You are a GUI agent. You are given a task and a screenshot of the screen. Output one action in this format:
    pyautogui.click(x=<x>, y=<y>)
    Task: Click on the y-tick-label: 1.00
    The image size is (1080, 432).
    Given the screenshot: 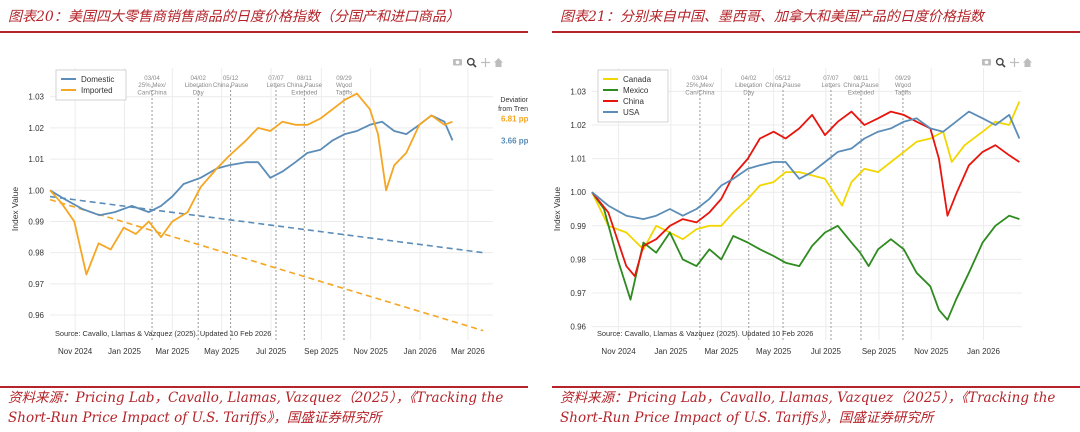 What is the action you would take?
    pyautogui.click(x=36, y=190)
    